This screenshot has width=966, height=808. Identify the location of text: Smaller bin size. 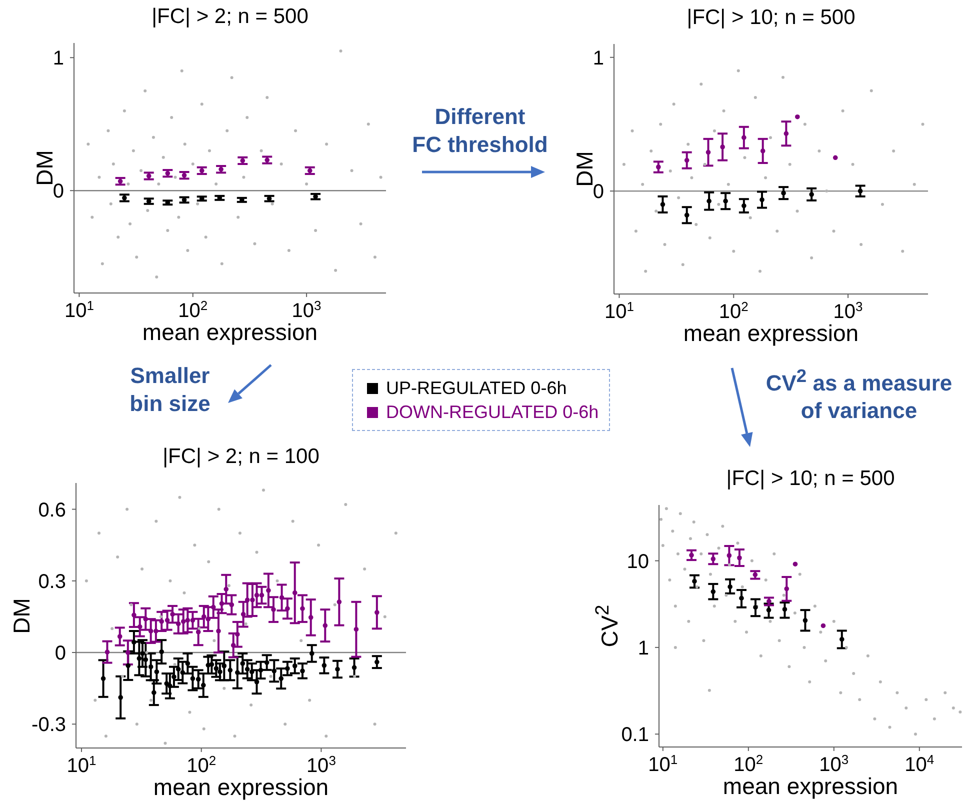
(170, 390).